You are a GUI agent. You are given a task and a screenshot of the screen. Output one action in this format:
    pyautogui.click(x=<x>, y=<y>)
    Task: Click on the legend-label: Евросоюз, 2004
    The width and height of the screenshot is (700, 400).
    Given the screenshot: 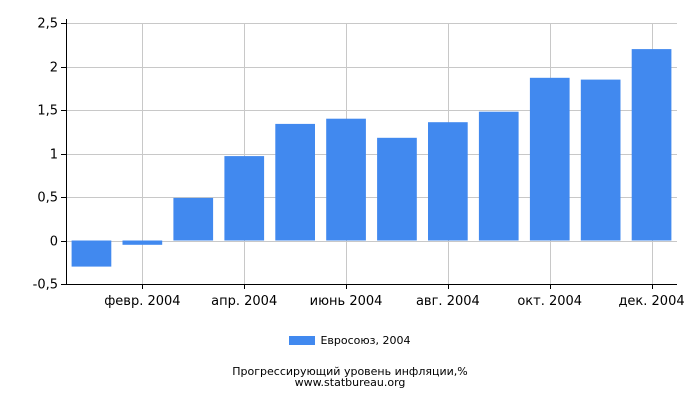 What is the action you would take?
    pyautogui.click(x=365, y=340)
    